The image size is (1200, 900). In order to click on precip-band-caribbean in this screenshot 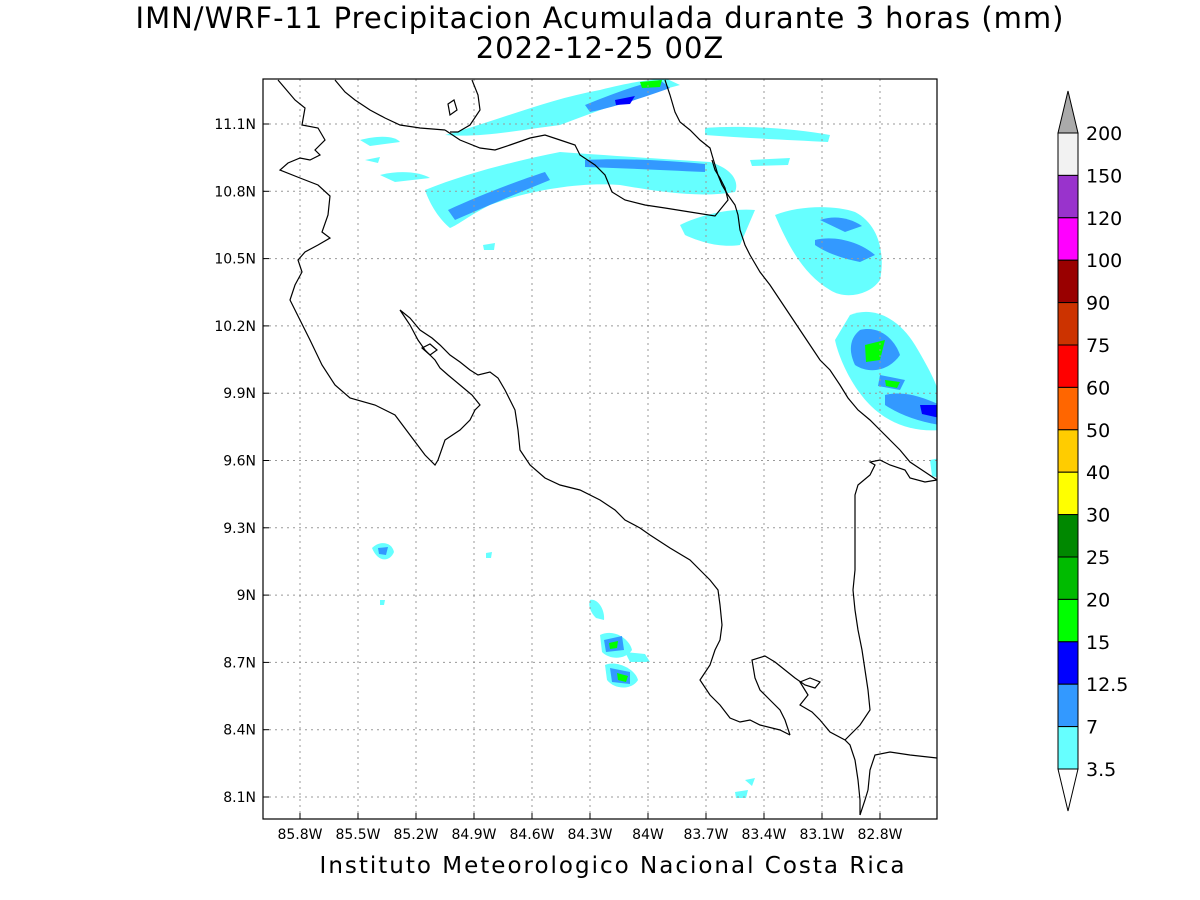, I will do `click(856, 342)`.